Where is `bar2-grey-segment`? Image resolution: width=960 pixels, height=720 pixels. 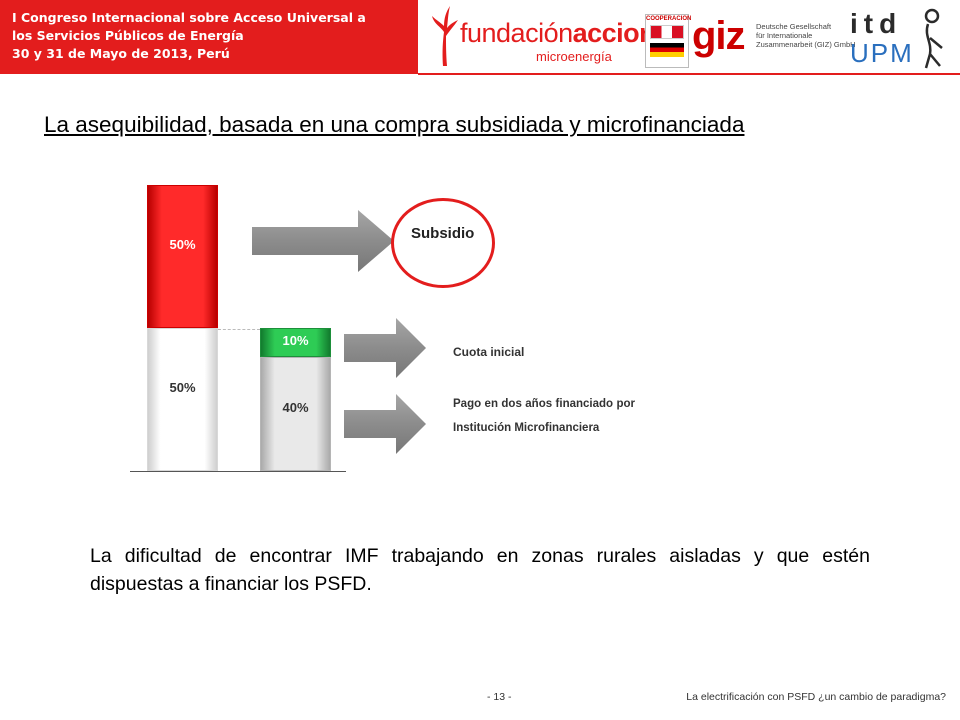
bar2-grey-segment is located at coordinates (295, 413).